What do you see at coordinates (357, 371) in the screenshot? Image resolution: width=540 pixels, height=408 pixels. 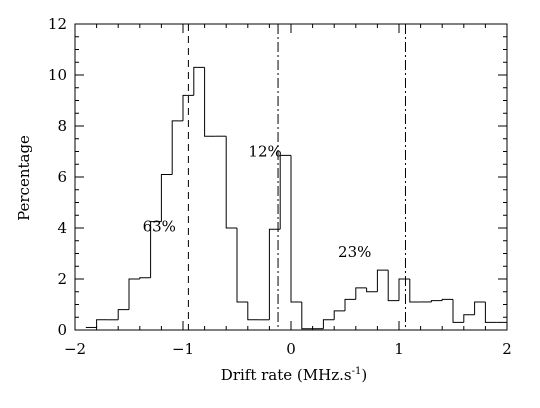 I see `x-axis-title-superscript: -1` at bounding box center [357, 371].